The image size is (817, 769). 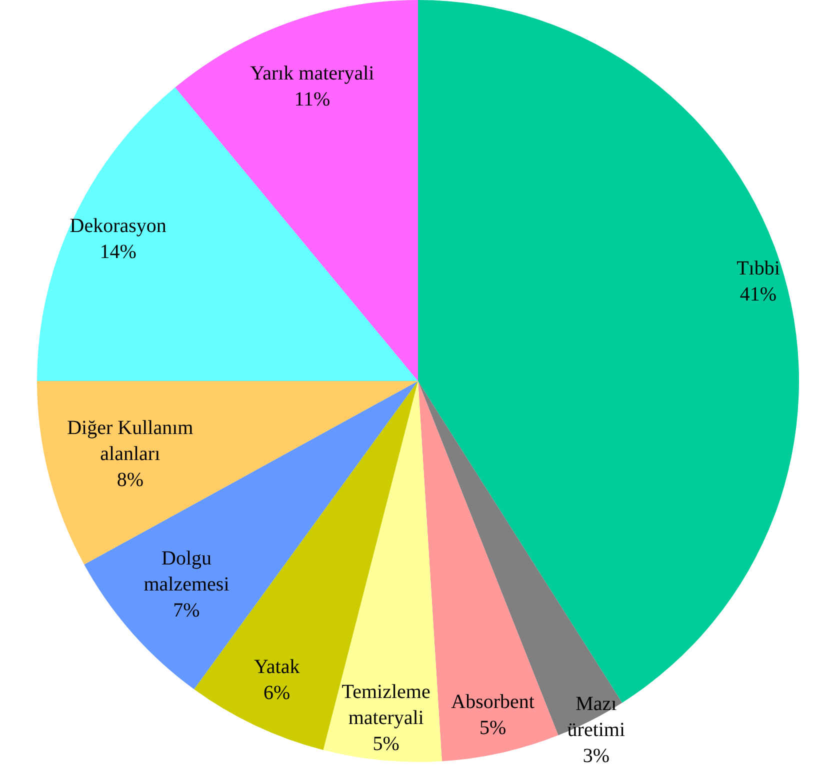 I want to click on data-label: 14%, so click(x=118, y=252).